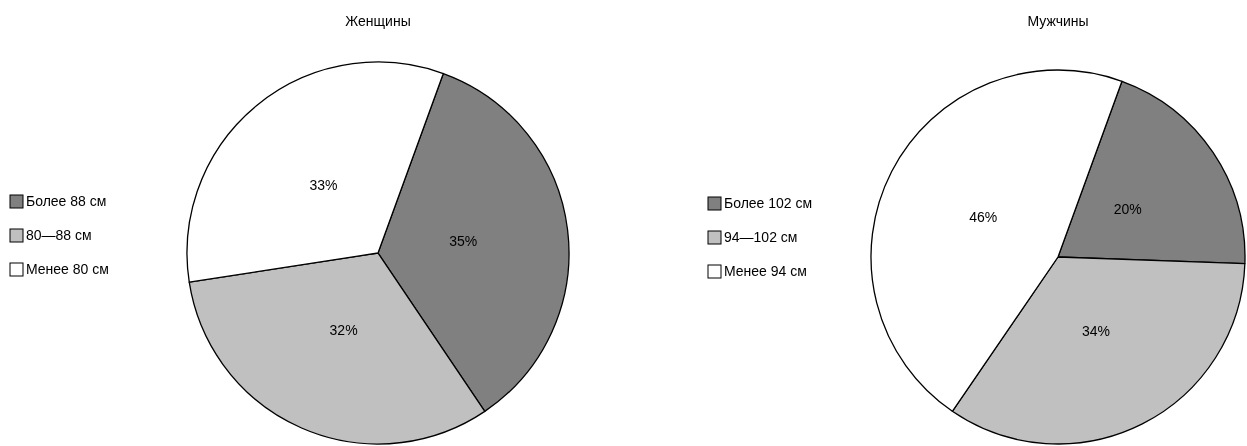 This screenshot has height=446, width=1247. What do you see at coordinates (761, 236) in the screenshot?
I see `legend-label: 94—102 см` at bounding box center [761, 236].